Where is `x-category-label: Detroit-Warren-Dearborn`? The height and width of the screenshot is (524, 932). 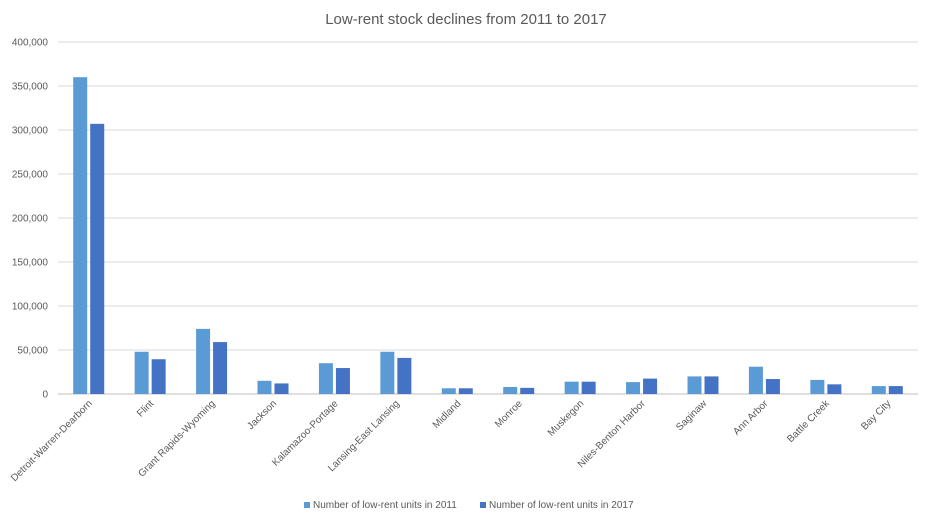
x-category-label: Detroit-Warren-Dearborn is located at coordinates (52, 441).